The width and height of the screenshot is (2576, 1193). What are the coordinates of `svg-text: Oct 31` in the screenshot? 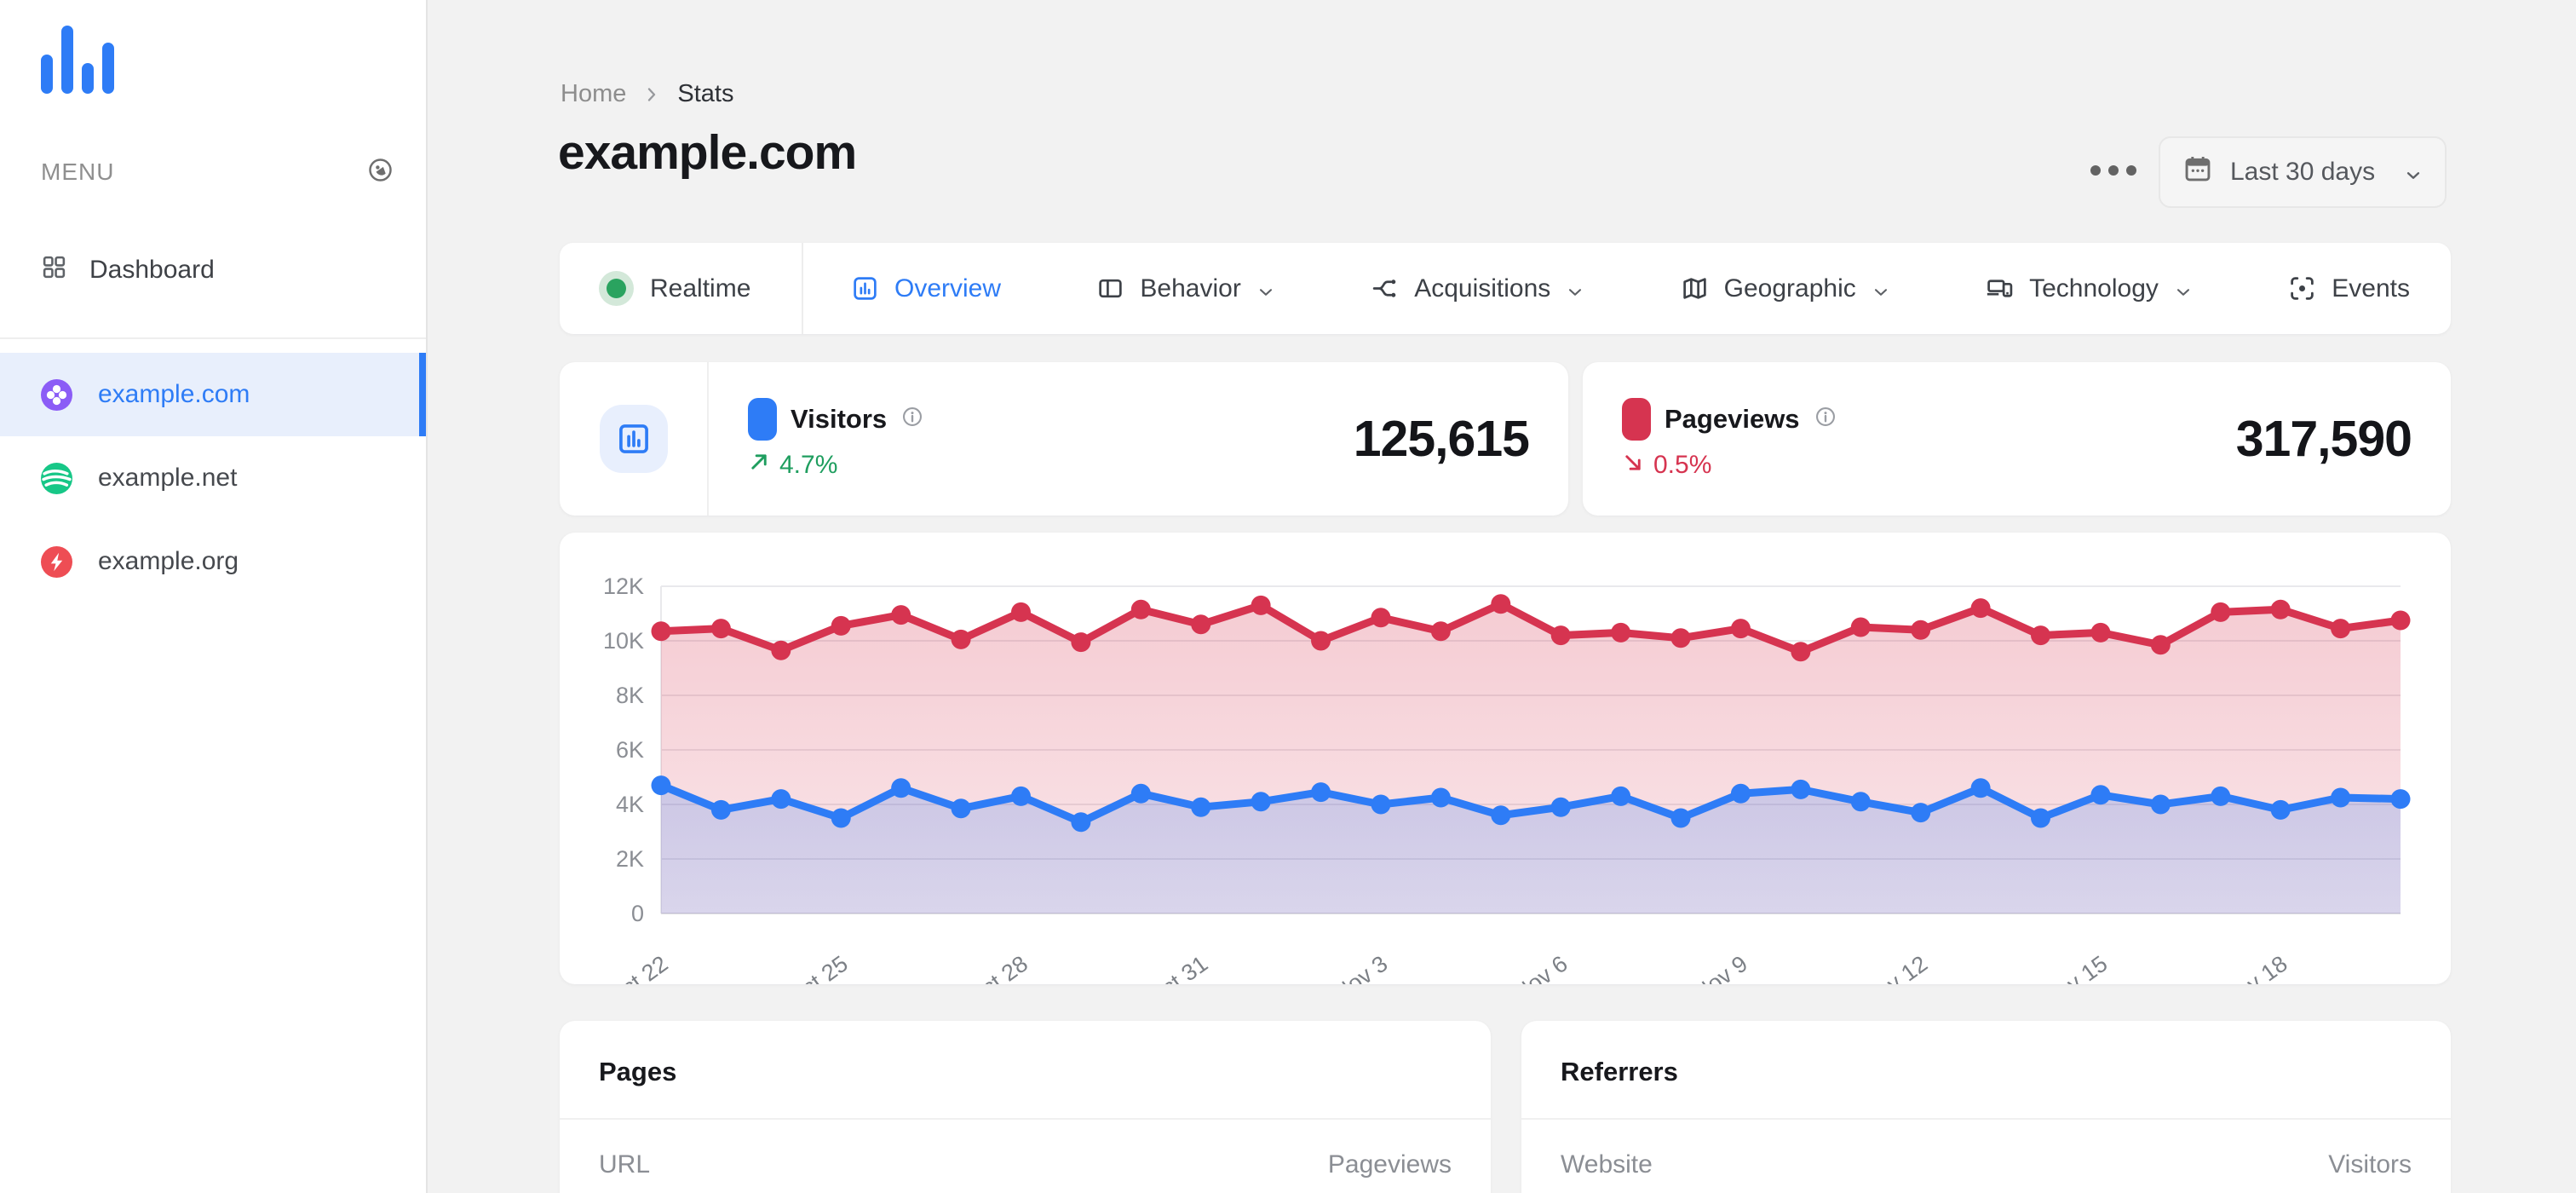 It's located at (1177, 967).